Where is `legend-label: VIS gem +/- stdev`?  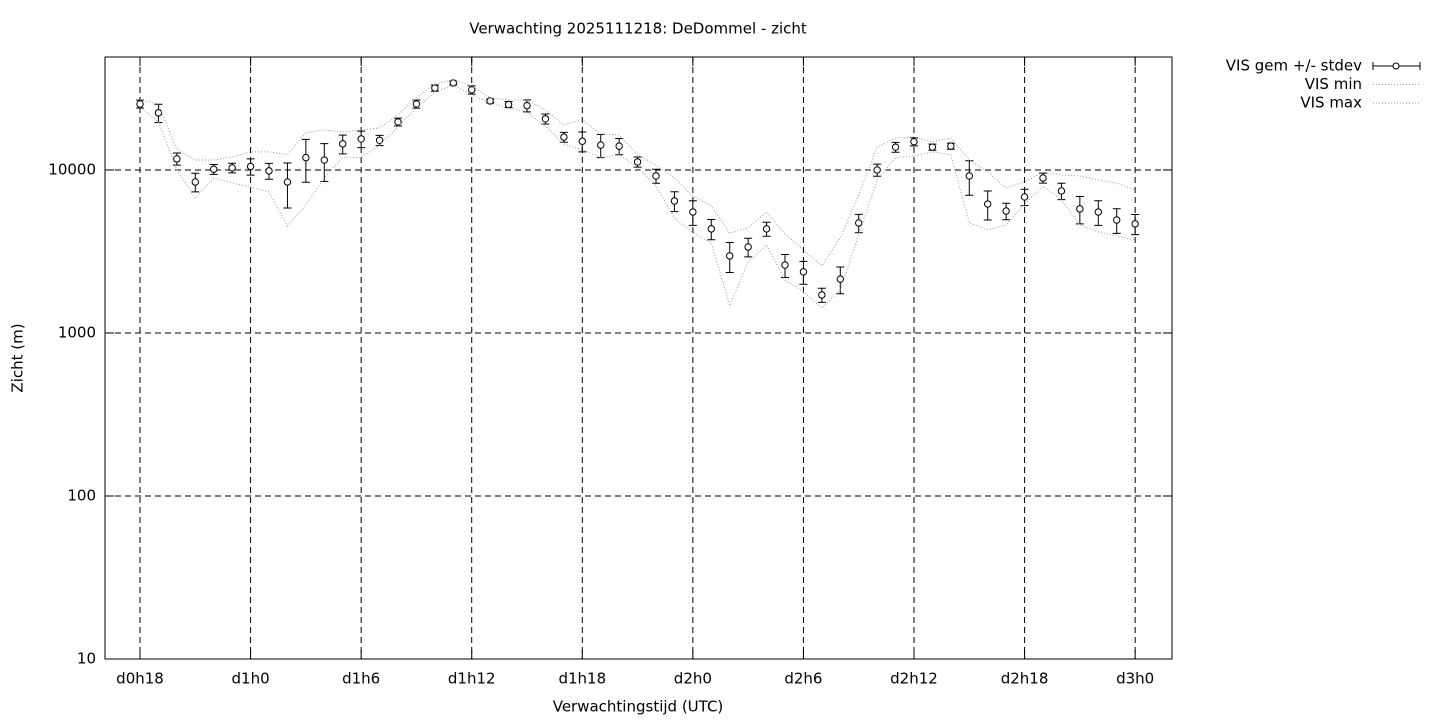 legend-label: VIS gem +/- stdev is located at coordinates (1294, 66).